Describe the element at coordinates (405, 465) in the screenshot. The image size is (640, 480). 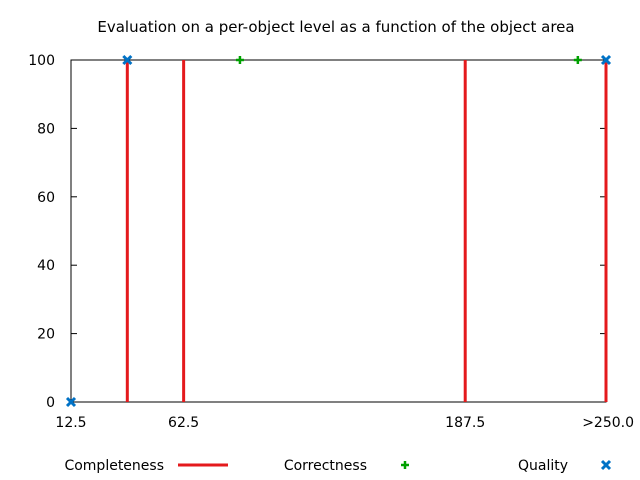
I see `legend-swatch-correctness` at that location.